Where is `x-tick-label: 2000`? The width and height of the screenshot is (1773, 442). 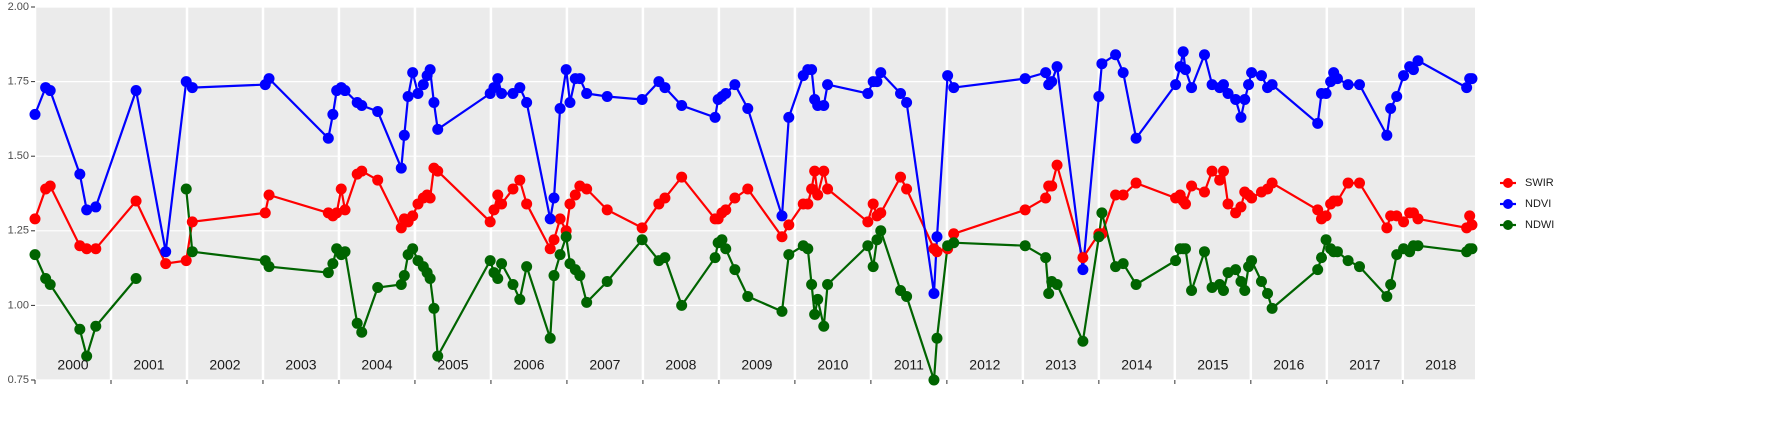 x-tick-label: 2000 is located at coordinates (72, 365).